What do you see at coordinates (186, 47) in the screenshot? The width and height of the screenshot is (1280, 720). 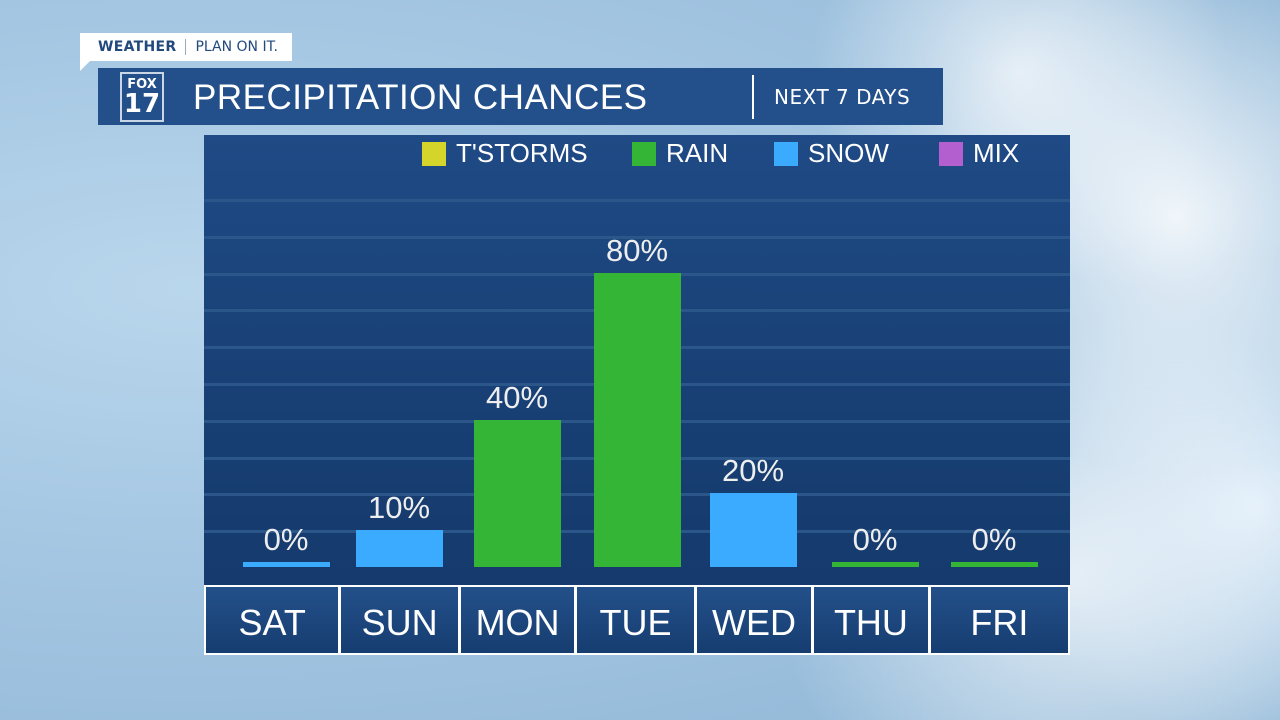 I see `tag-divider` at bounding box center [186, 47].